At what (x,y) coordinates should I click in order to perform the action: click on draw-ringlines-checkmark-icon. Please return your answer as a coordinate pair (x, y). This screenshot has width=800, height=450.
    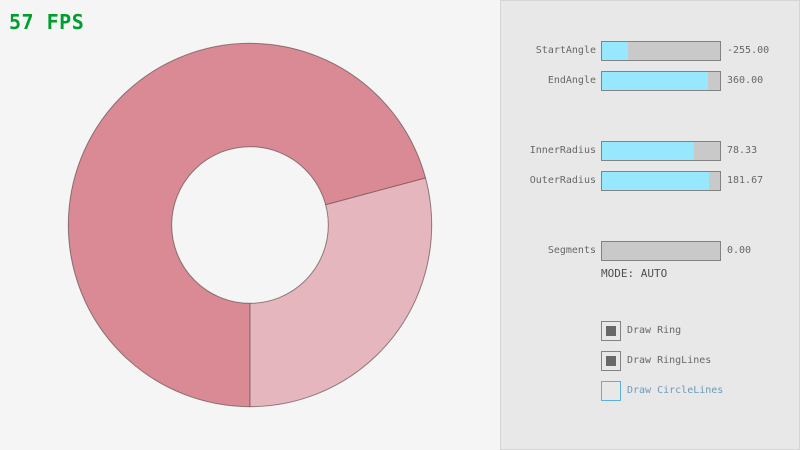
    Looking at the image, I should click on (611, 361).